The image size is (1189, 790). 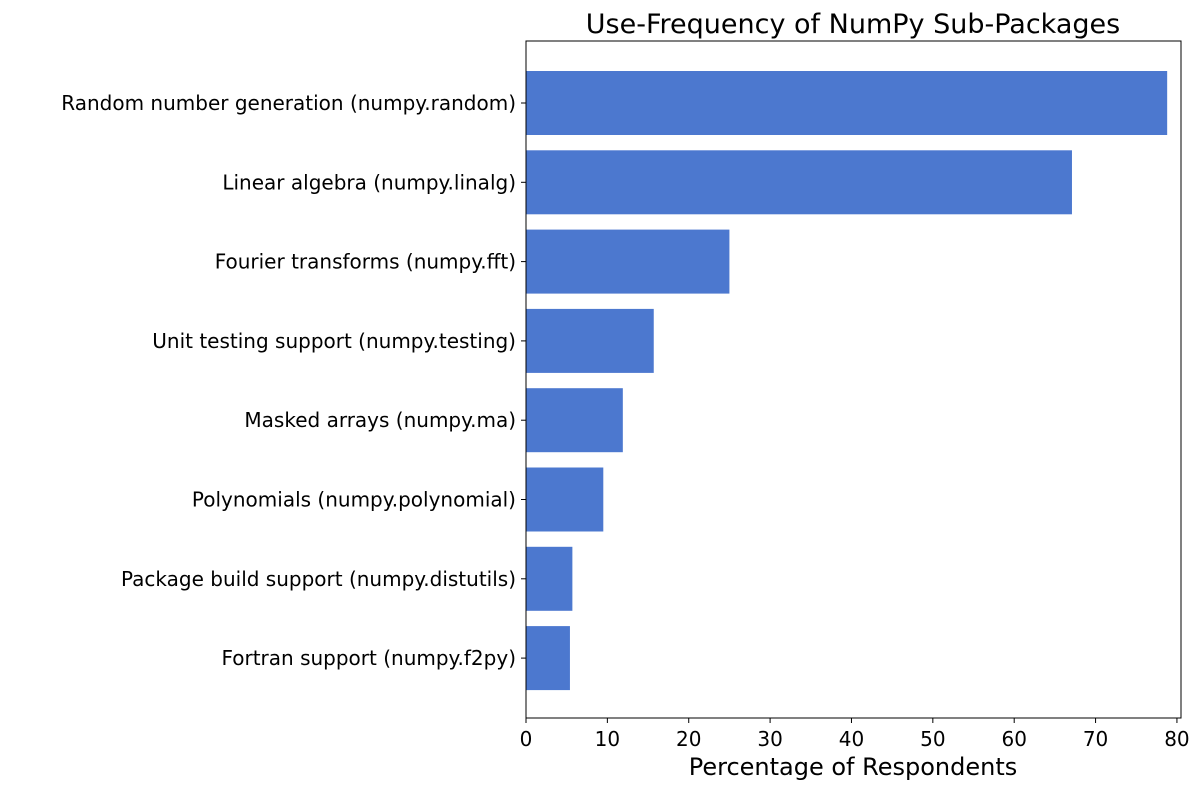 I want to click on category-label-1: Linear algebra (numpy.linalg), so click(x=369, y=182).